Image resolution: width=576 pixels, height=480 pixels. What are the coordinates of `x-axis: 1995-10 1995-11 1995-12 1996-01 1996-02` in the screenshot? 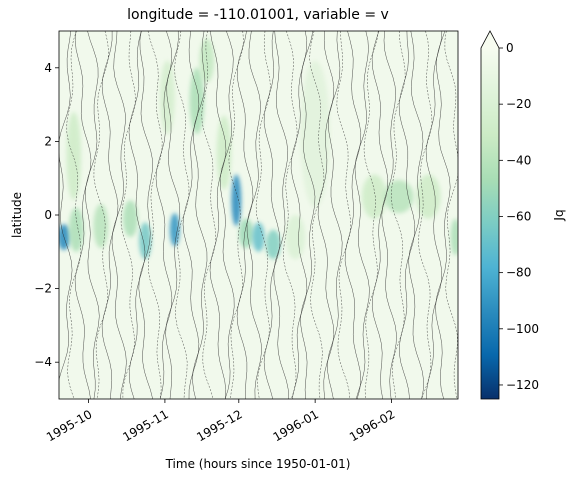 It's located at (220, 421).